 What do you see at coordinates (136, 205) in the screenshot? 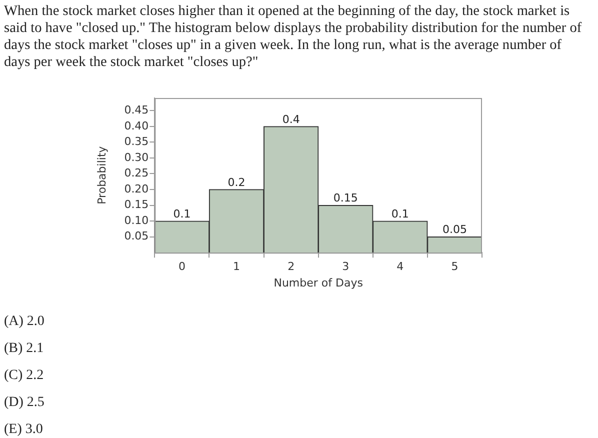
I see `y-tick-label: 0.15` at bounding box center [136, 205].